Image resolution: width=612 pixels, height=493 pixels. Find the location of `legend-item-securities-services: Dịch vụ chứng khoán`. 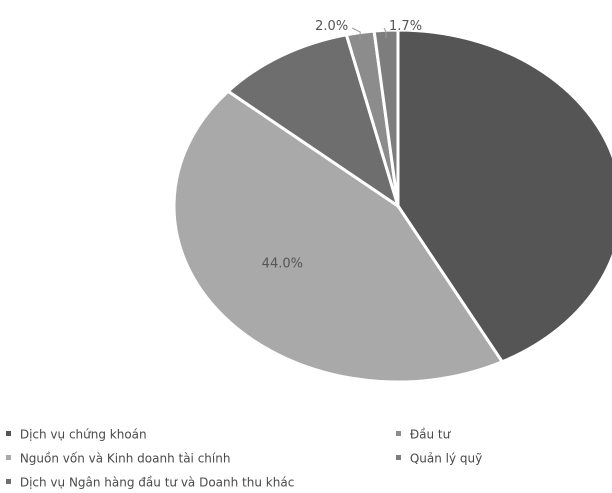

legend-item-securities-services: Dịch vụ chứng khoán is located at coordinates (76, 434).